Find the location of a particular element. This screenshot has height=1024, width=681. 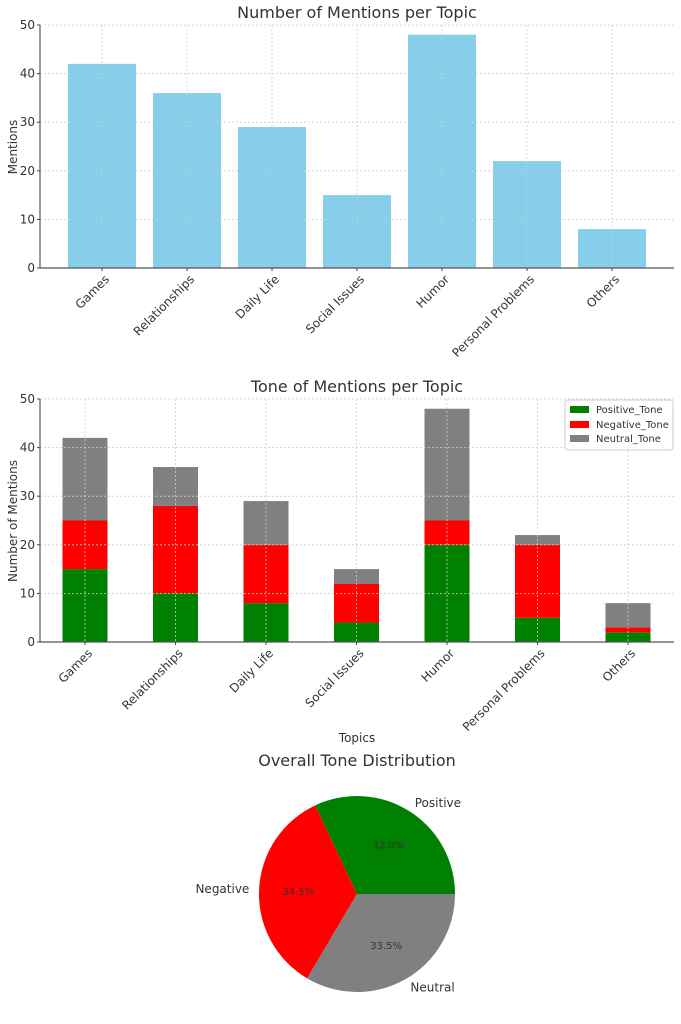

pie-slice-negative is located at coordinates (308, 892).